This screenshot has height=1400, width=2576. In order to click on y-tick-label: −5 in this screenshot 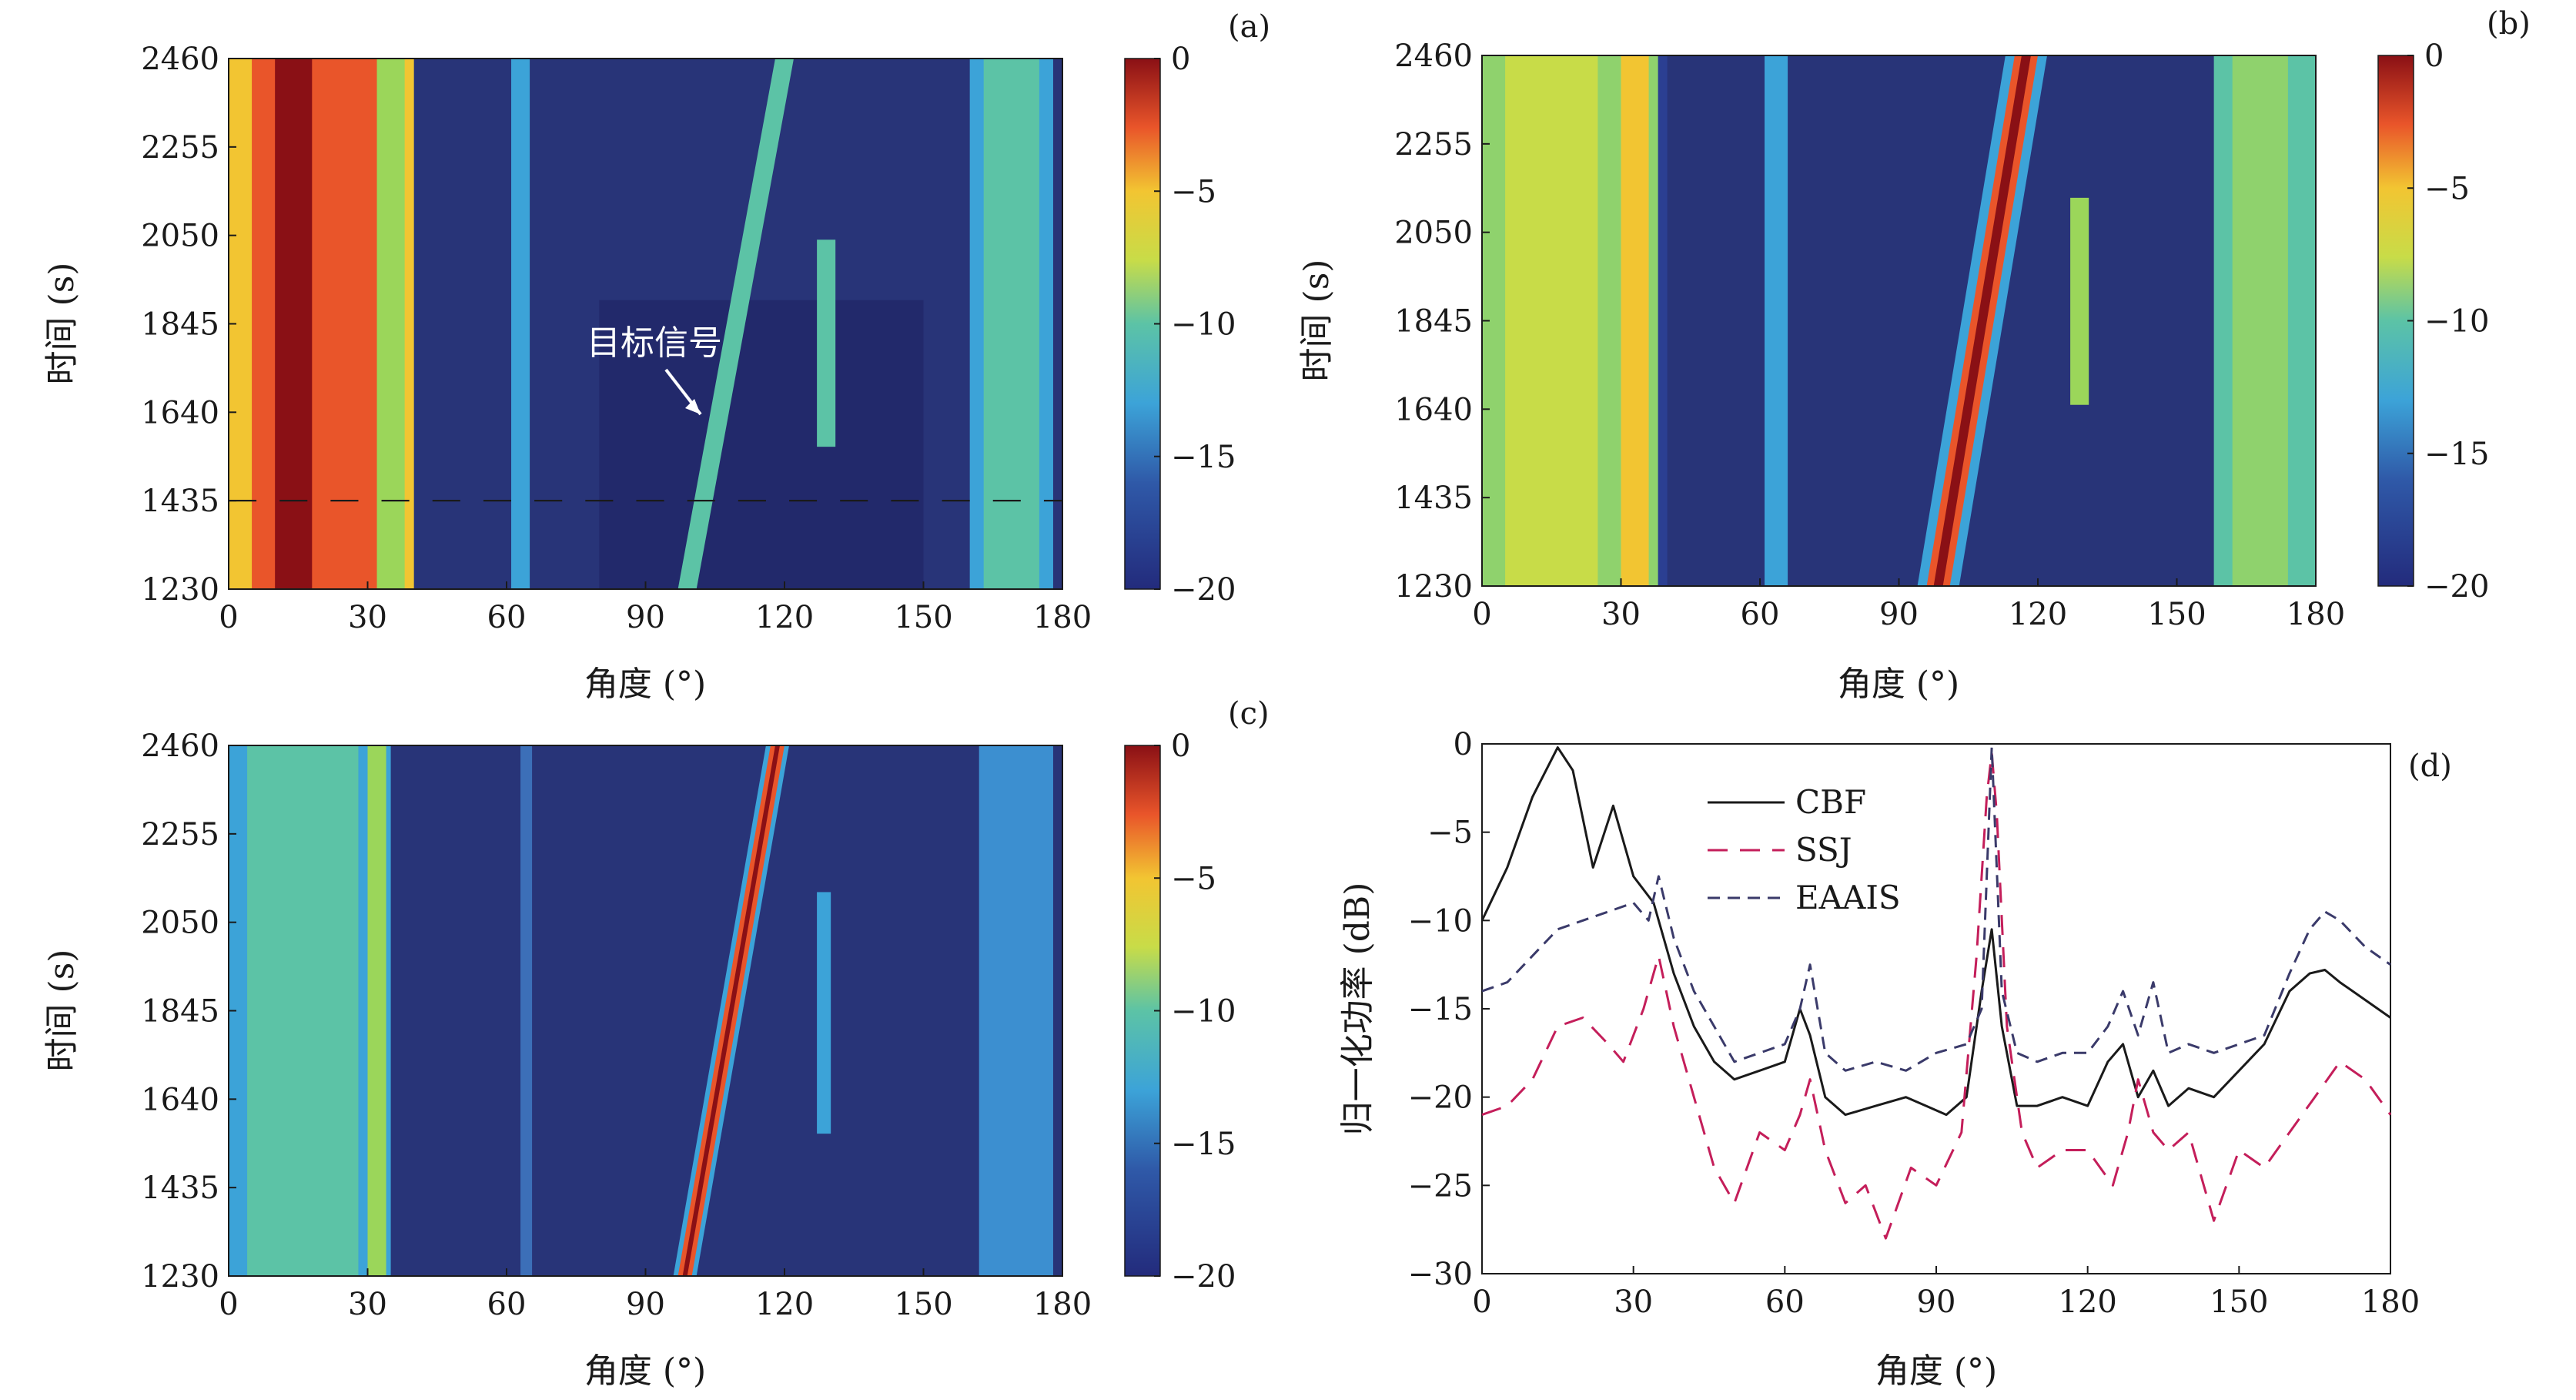, I will do `click(1450, 833)`.